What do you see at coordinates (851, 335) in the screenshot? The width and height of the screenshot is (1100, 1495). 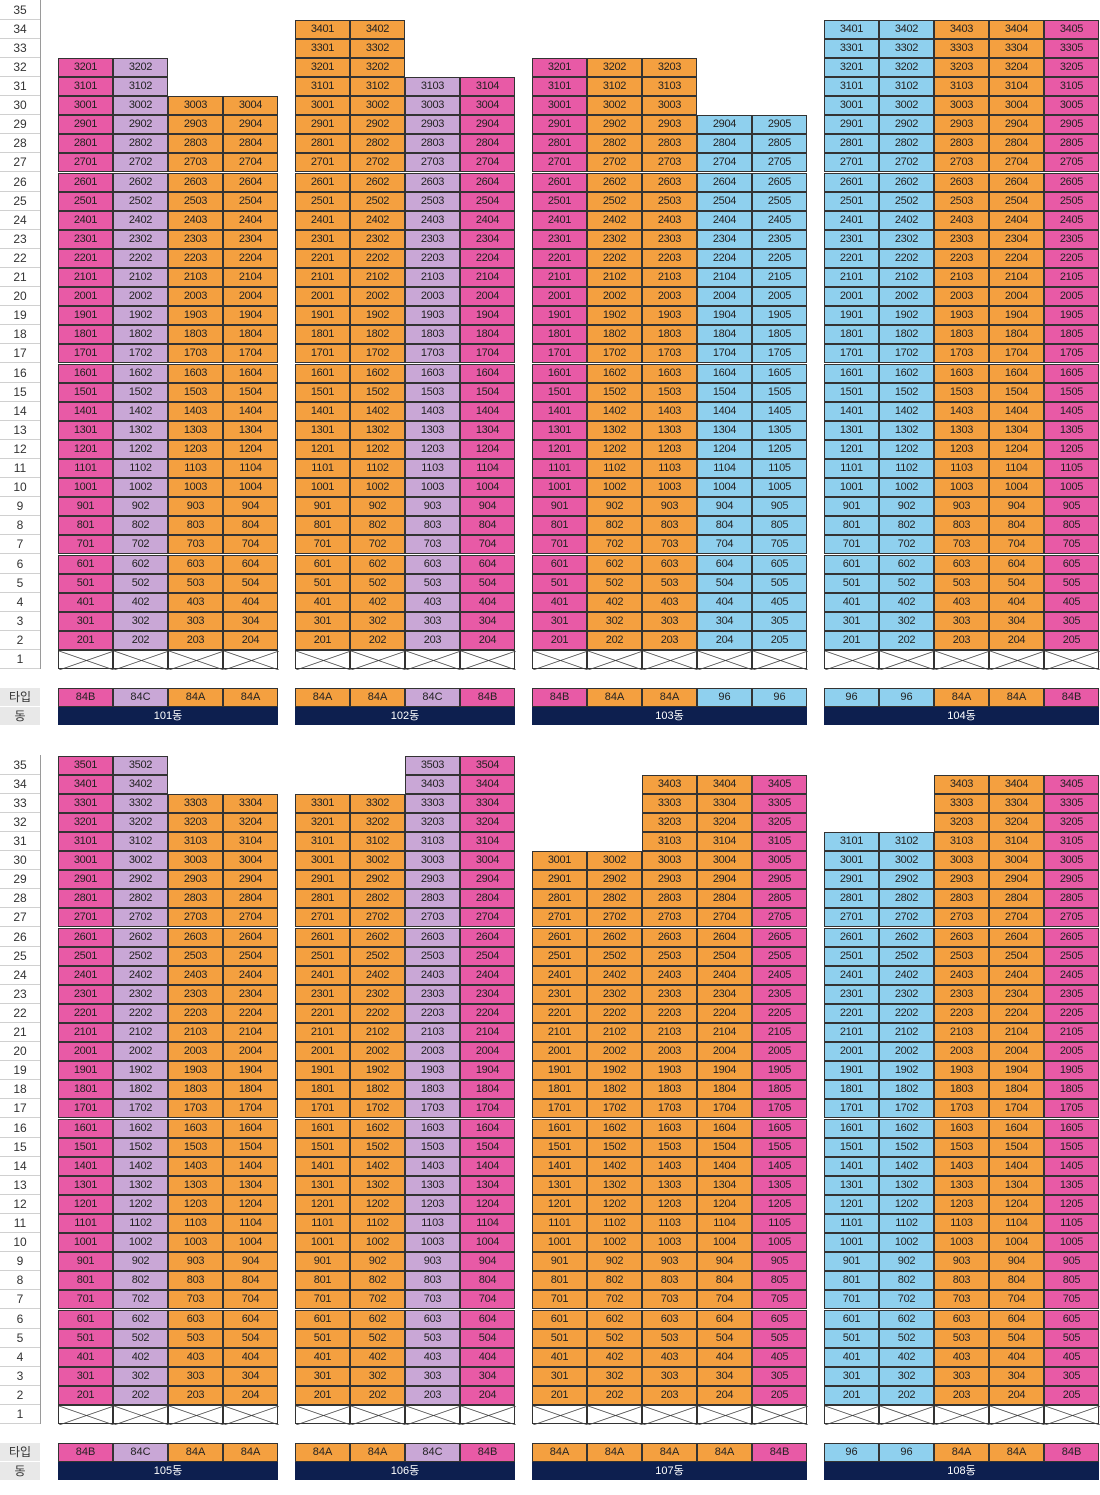 I see `unit-cell: 1801` at bounding box center [851, 335].